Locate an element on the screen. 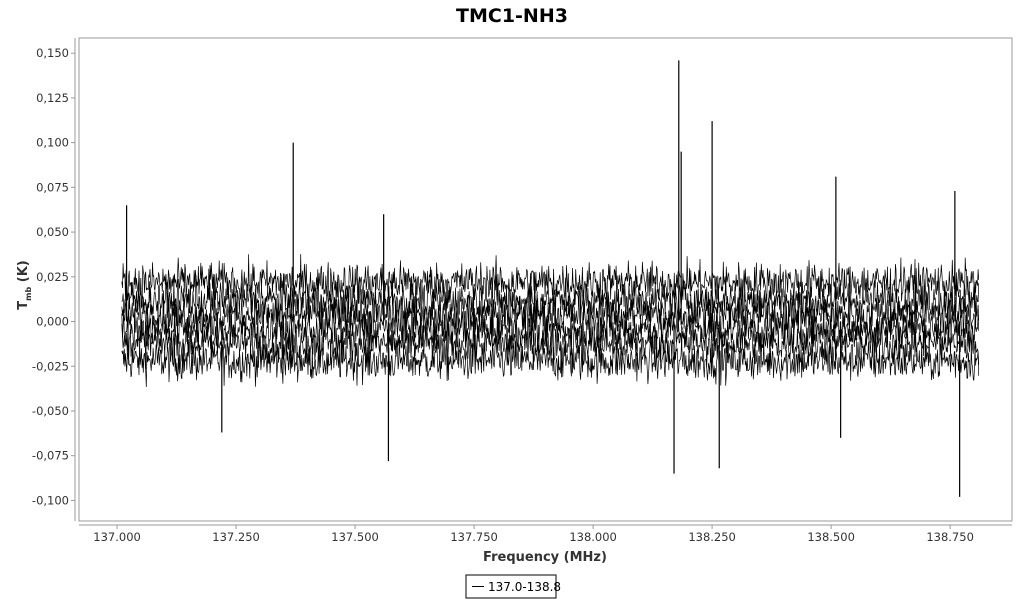 This screenshot has height=600, width=1024. y-axis-label: Tmb (K) is located at coordinates (24, 284).